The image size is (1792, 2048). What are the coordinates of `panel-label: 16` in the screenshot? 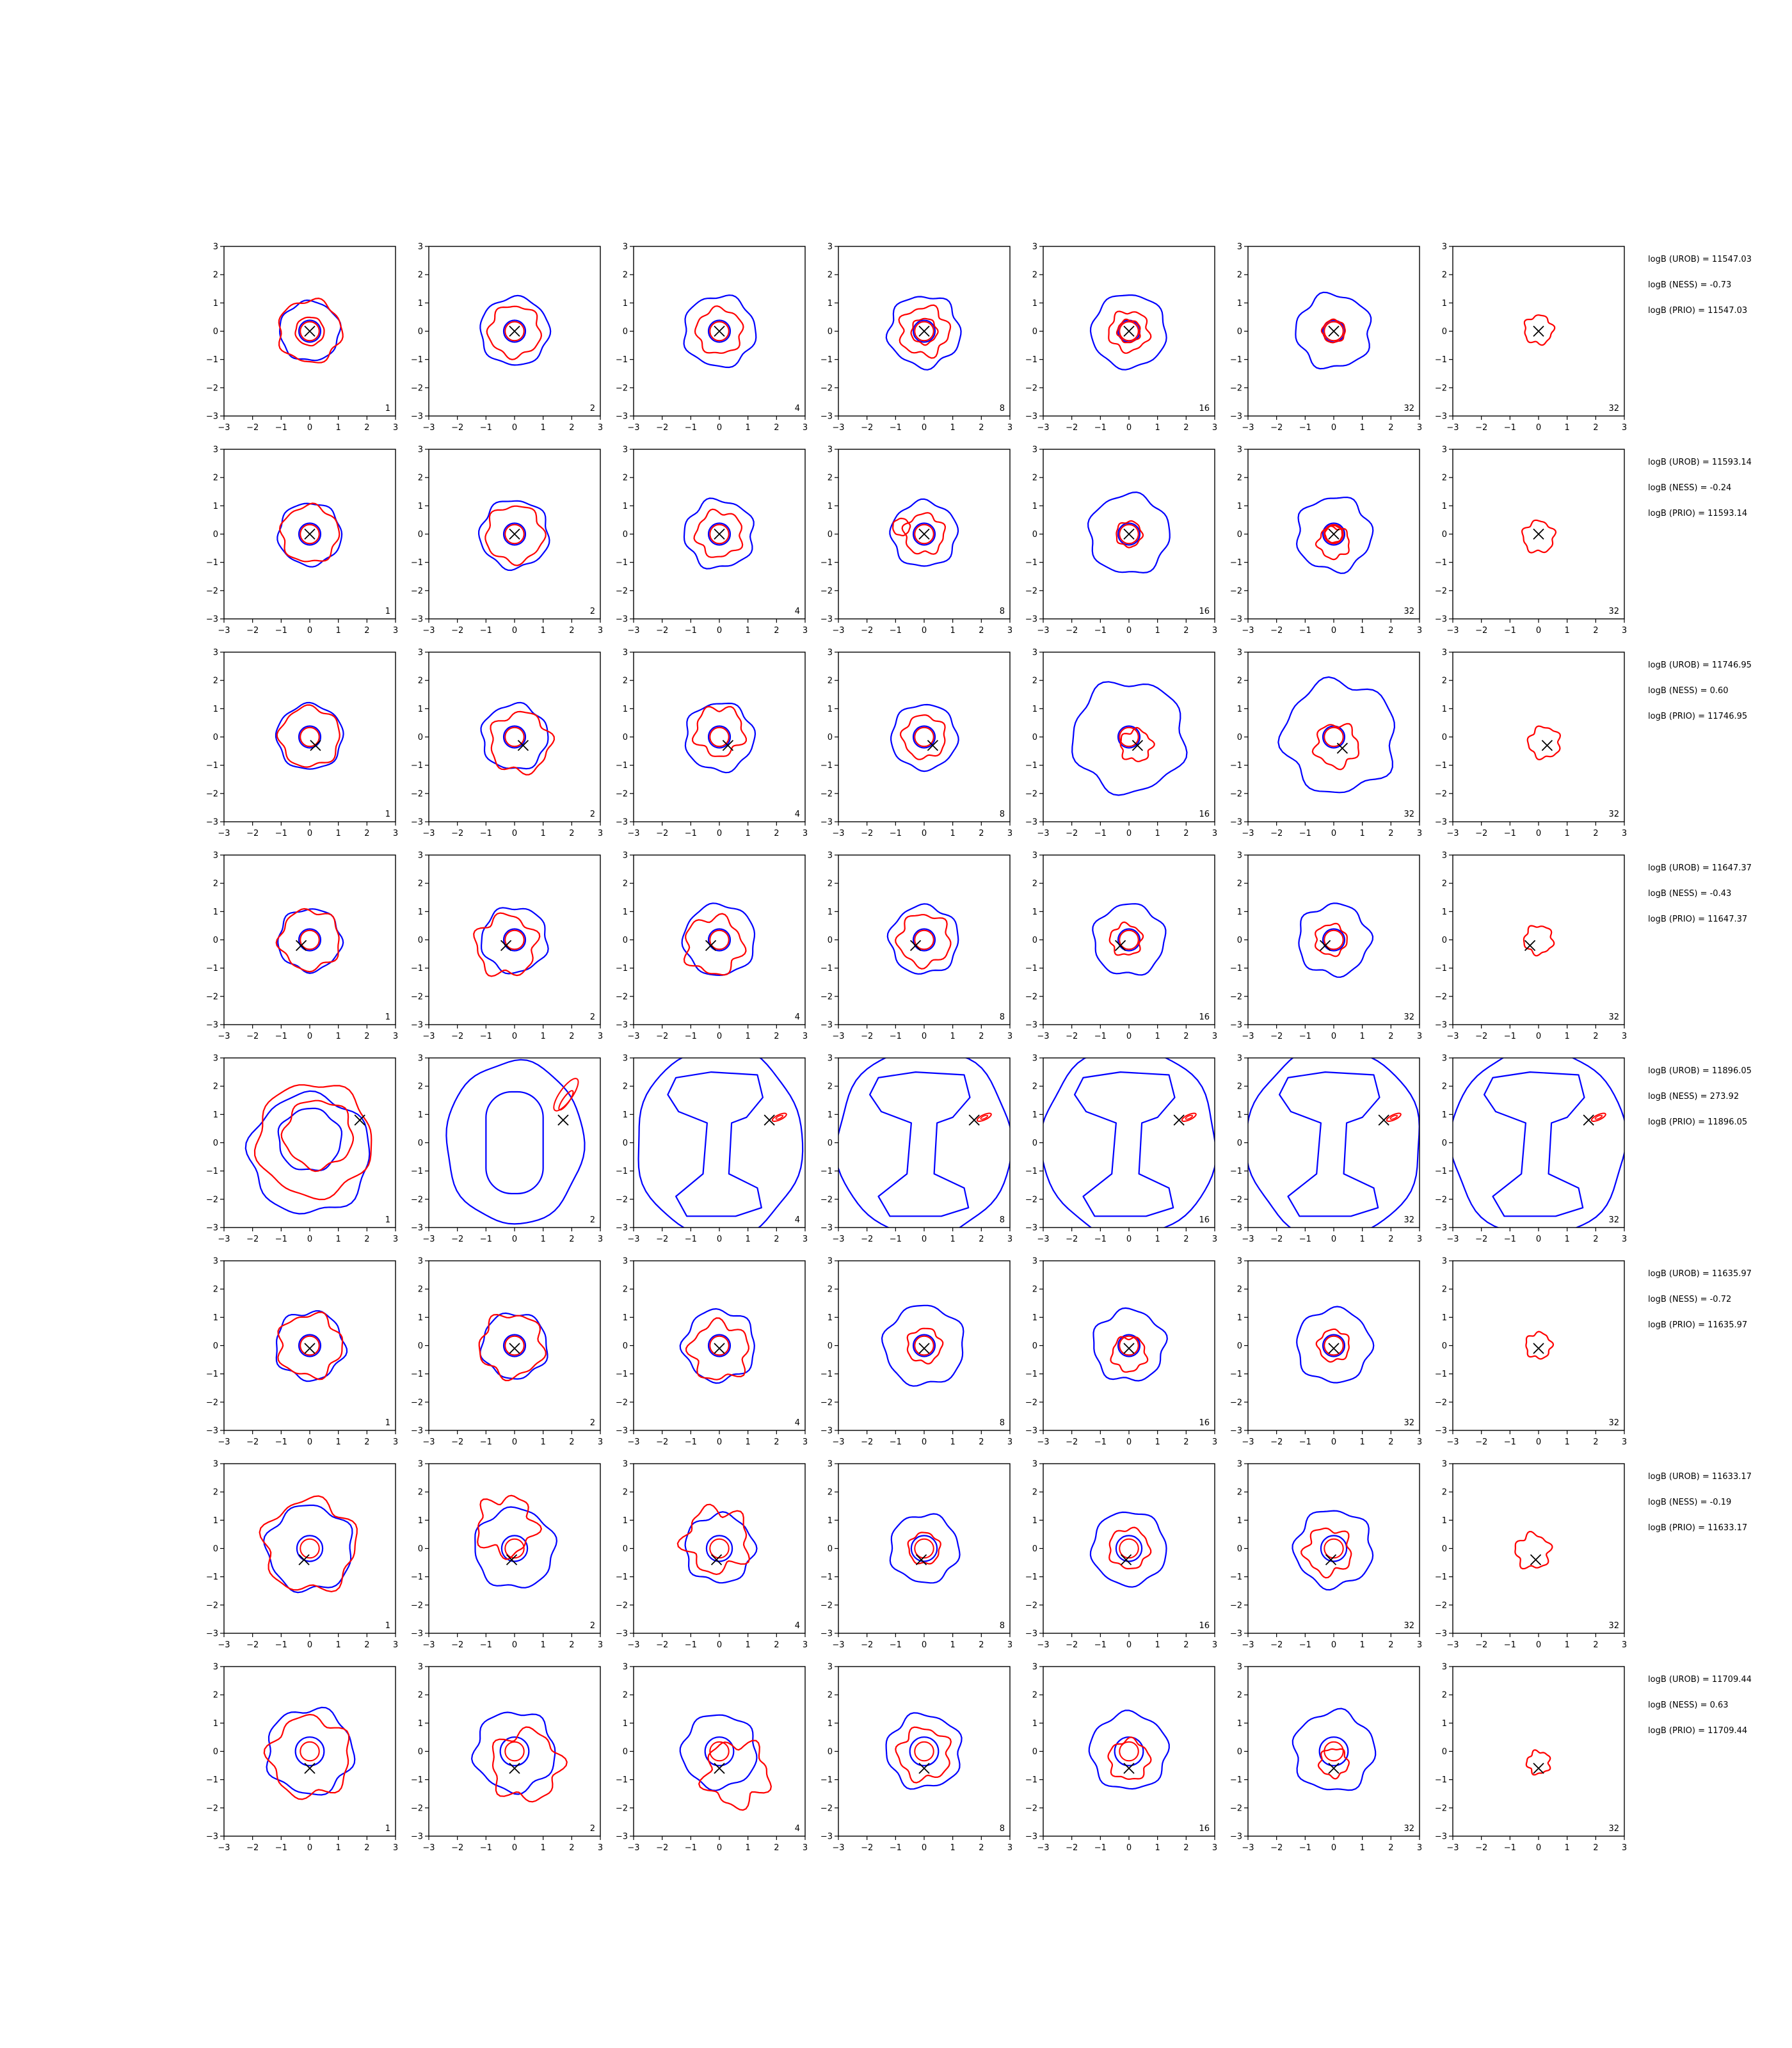 It's located at (1204, 1626).